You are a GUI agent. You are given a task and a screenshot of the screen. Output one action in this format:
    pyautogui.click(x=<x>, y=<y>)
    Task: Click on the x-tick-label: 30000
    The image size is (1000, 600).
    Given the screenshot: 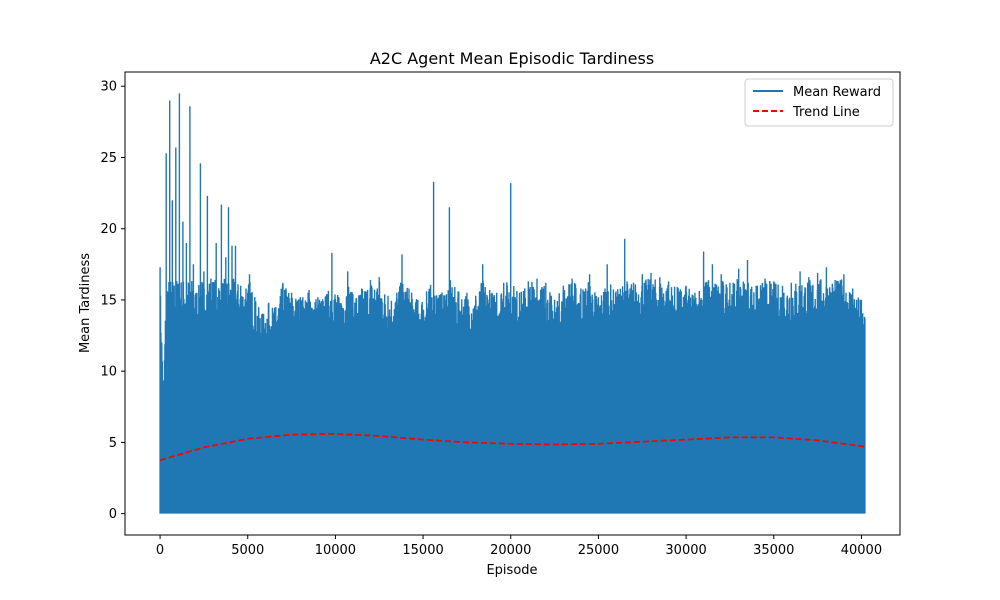 What is the action you would take?
    pyautogui.click(x=685, y=550)
    